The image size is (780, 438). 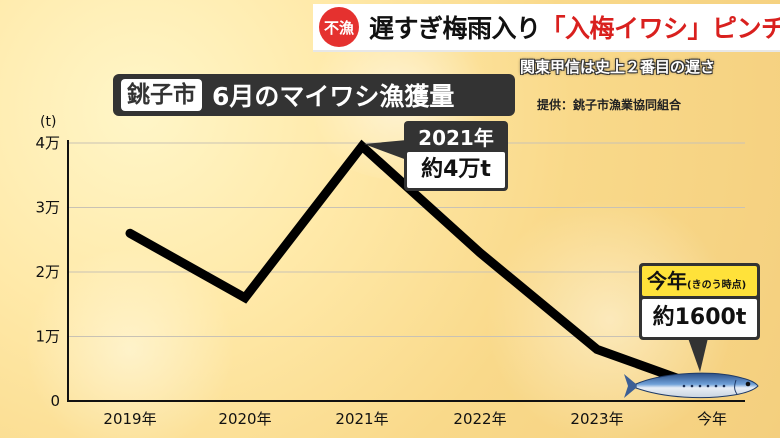 I want to click on category-tag: 不漁, so click(x=339, y=27).